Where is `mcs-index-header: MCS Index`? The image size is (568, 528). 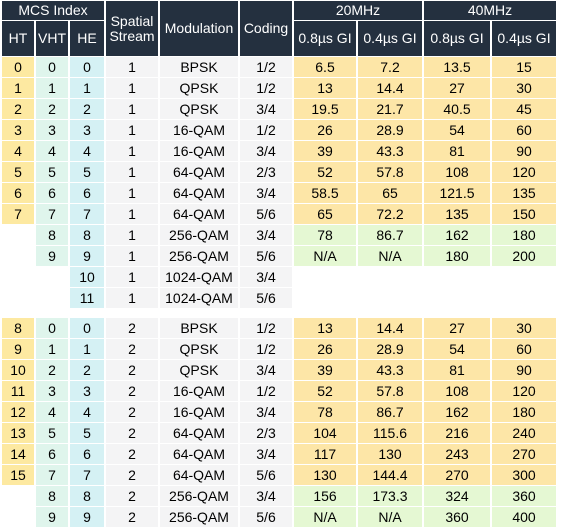 mcs-index-header: MCS Index is located at coordinates (53, 10).